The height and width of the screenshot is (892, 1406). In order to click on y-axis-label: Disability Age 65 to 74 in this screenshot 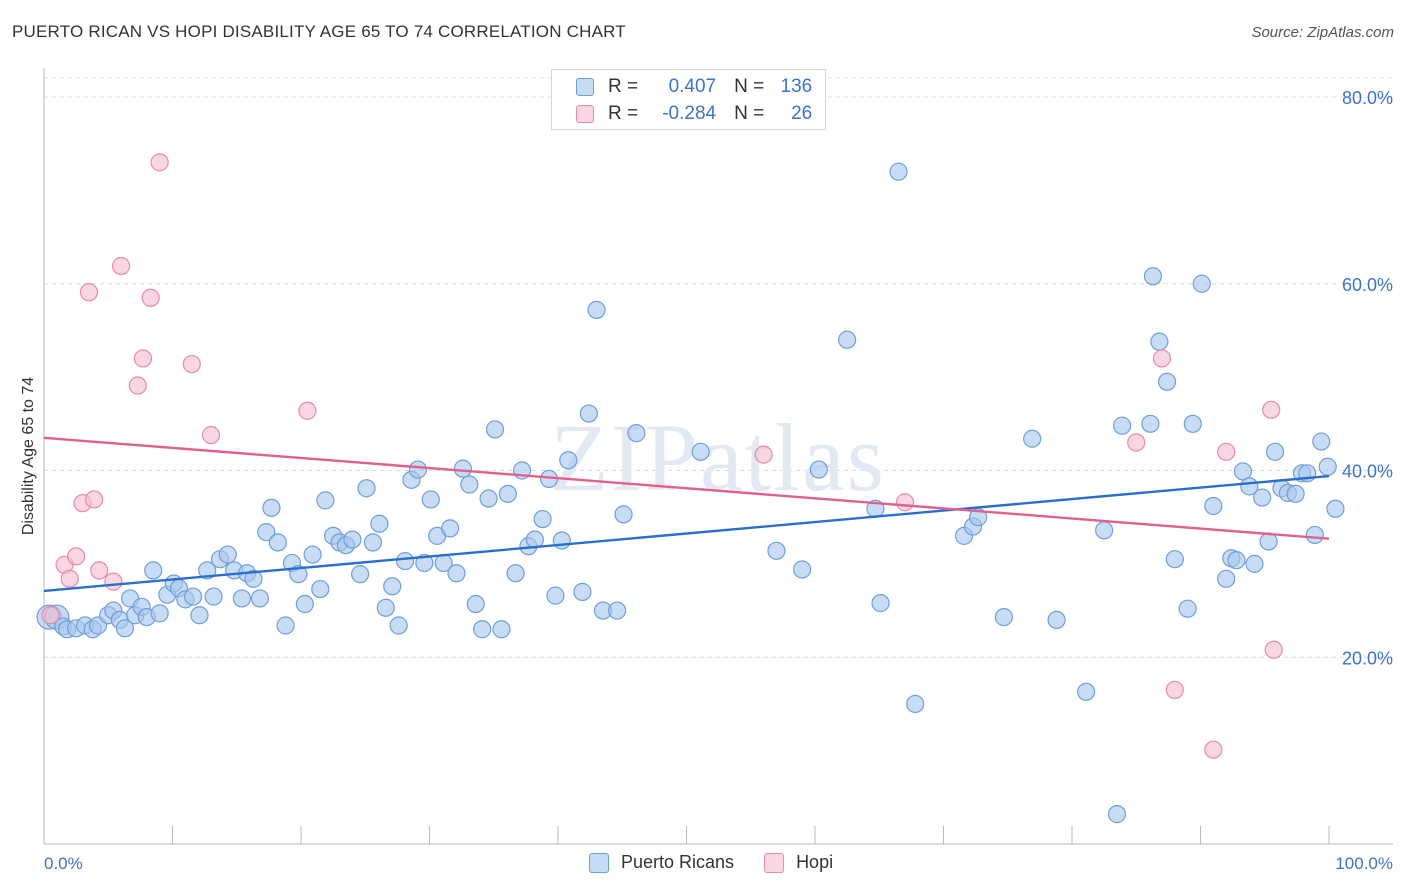, I will do `click(28, 456)`.